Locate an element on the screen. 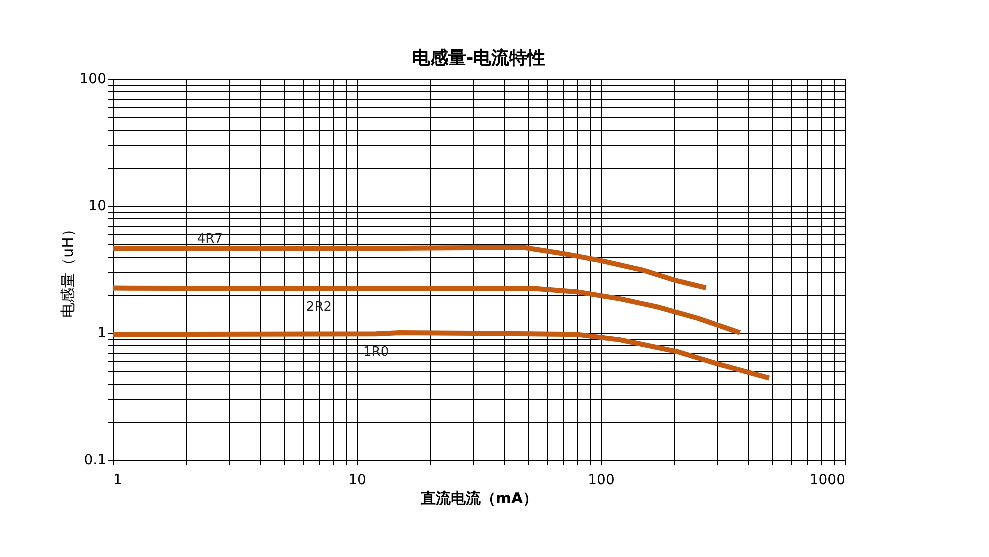 The image size is (989, 557). chart-title: 电感量-电流特性 is located at coordinates (479, 58).